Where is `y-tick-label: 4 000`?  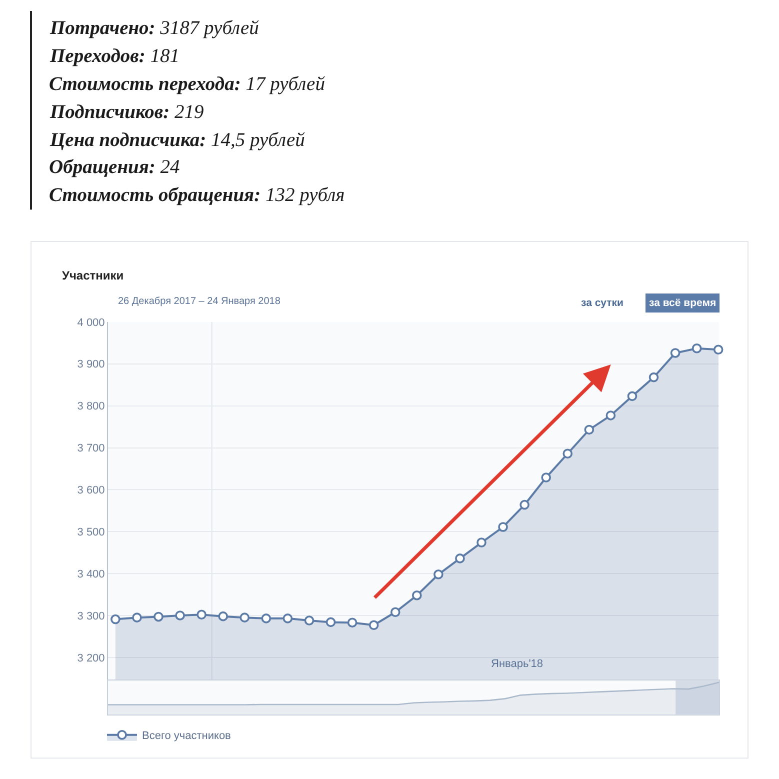 y-tick-label: 4 000 is located at coordinates (91, 322).